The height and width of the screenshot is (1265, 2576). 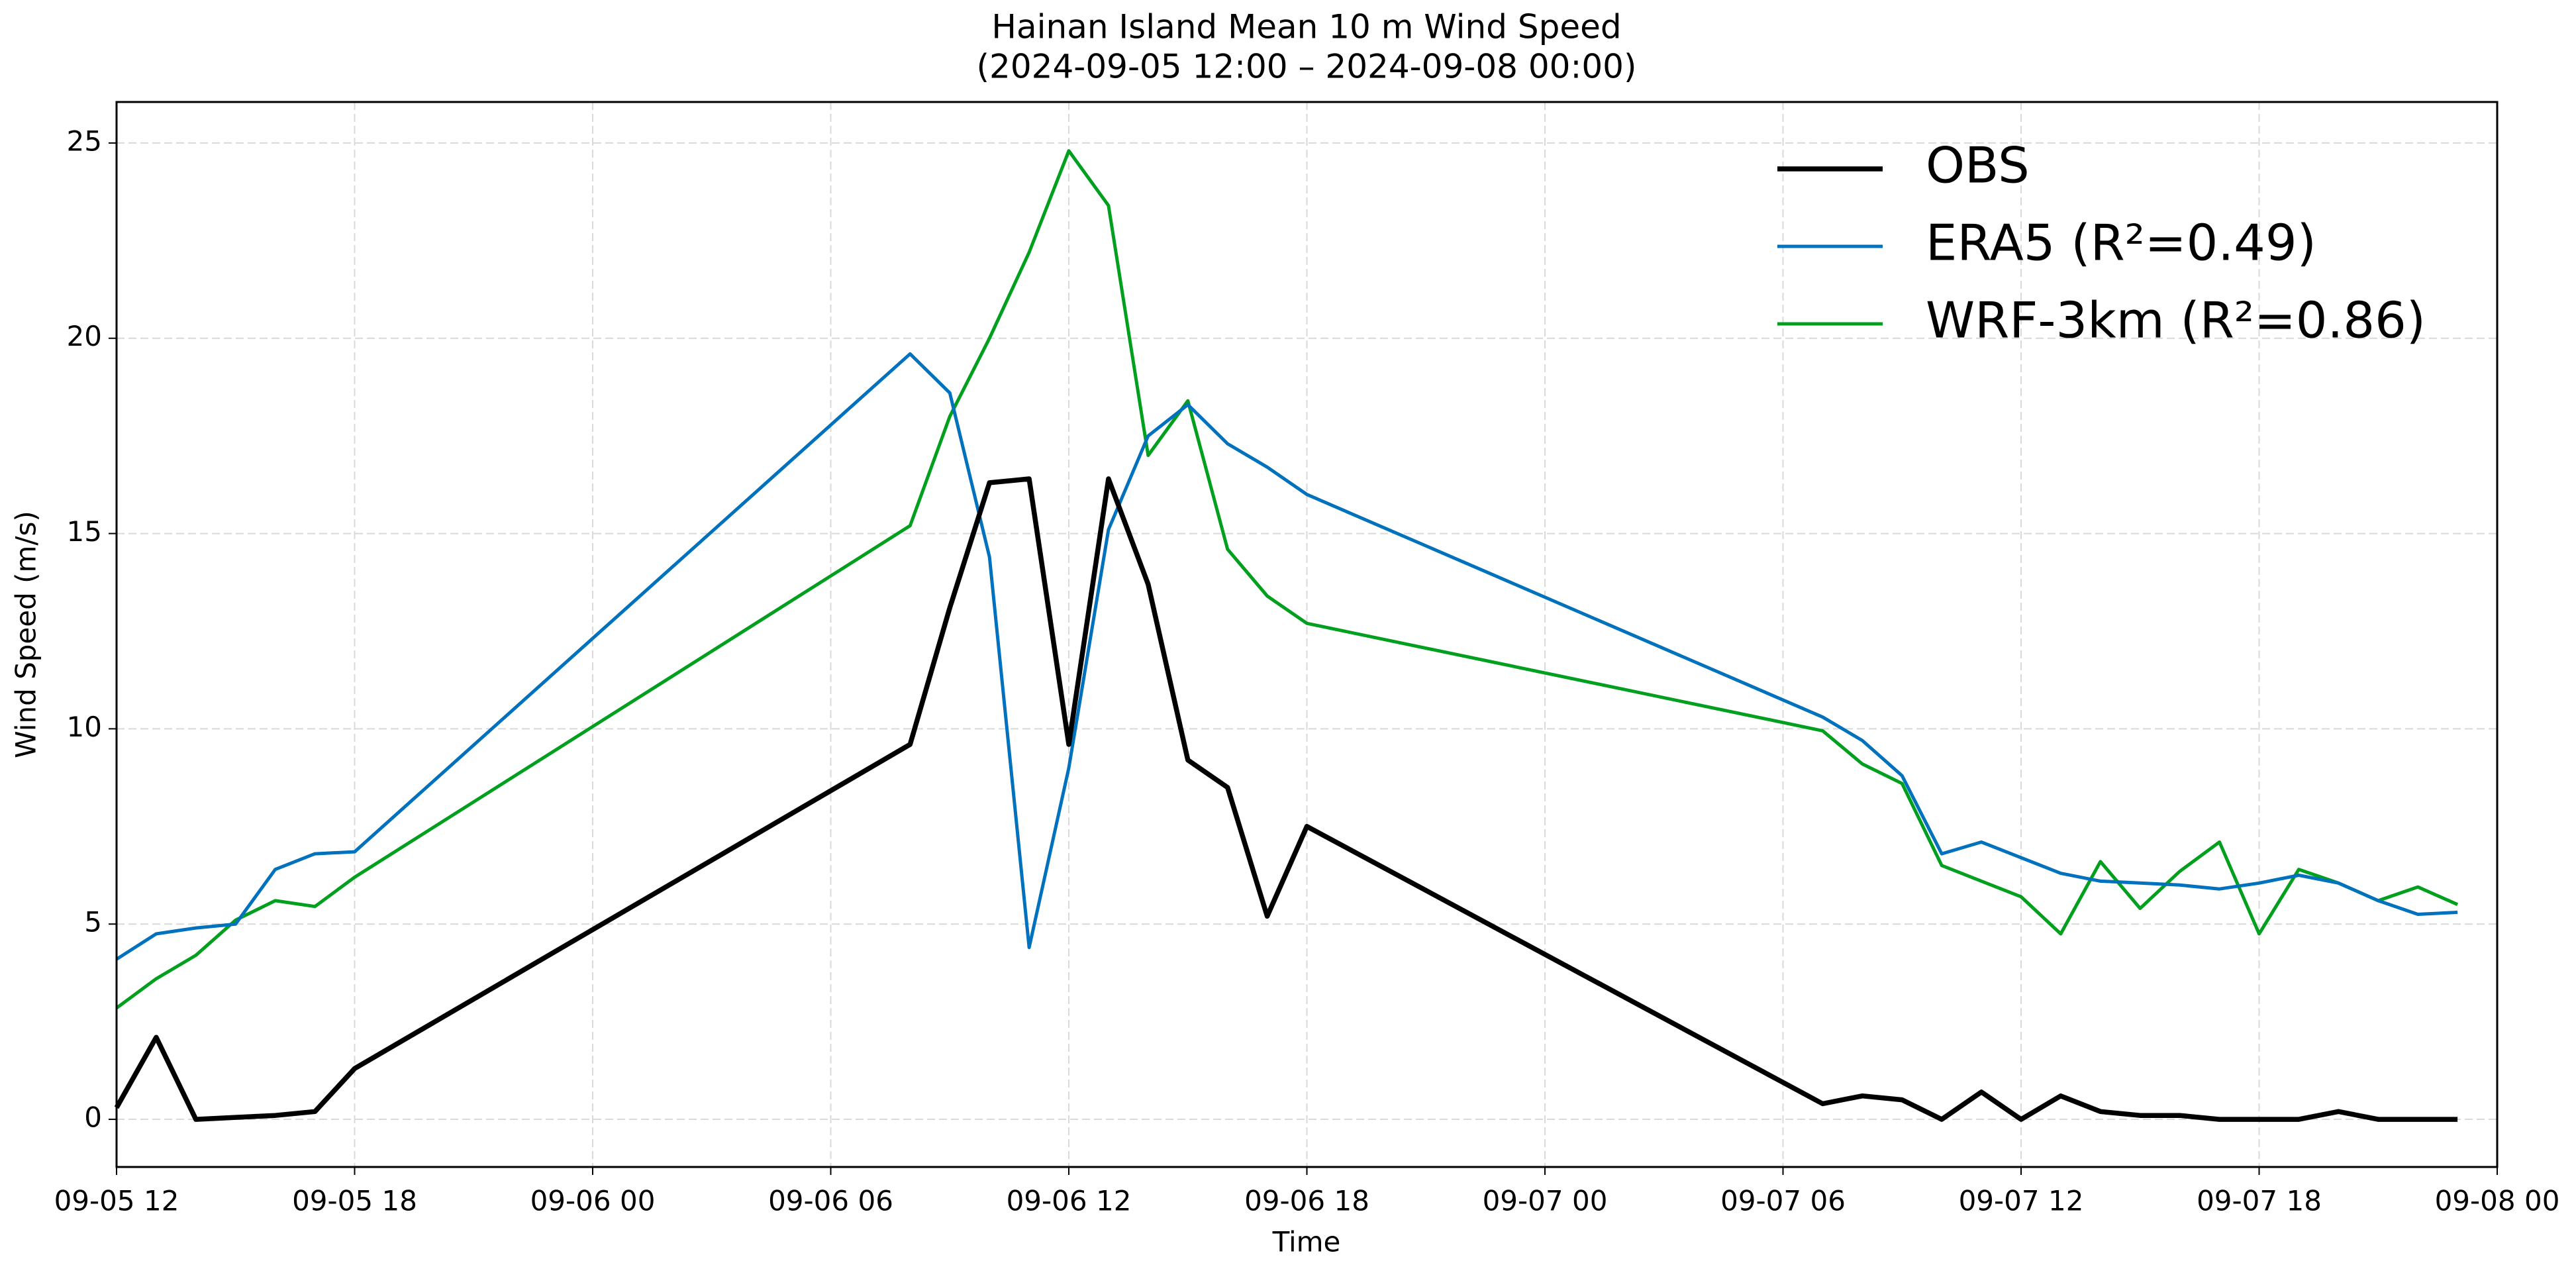 I want to click on y-tick-label: 20, so click(x=84, y=336).